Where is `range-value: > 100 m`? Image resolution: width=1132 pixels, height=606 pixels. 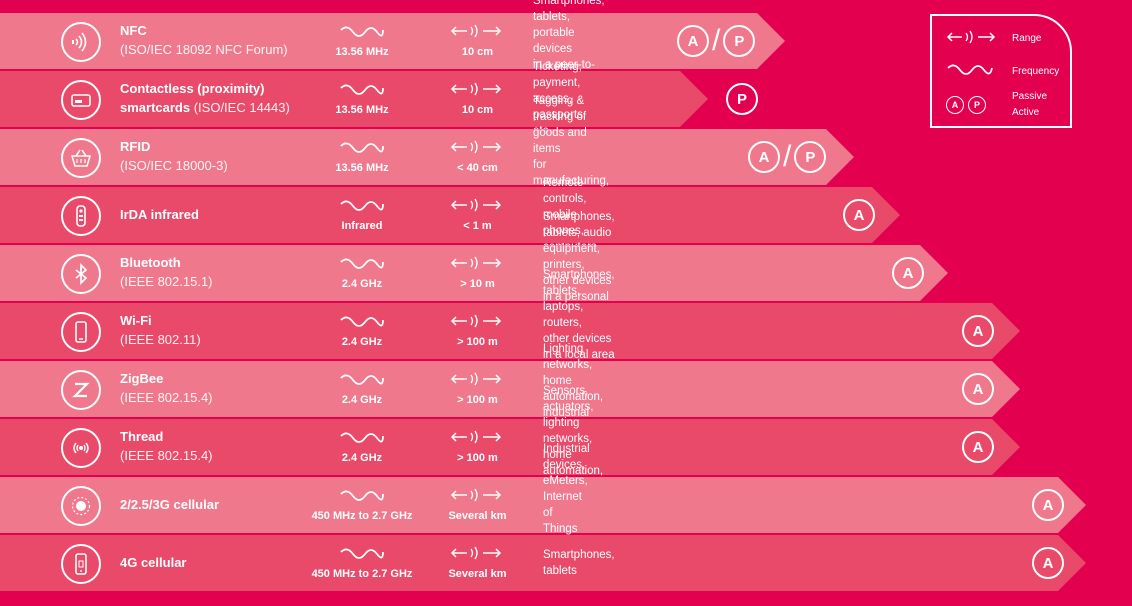
range-value: > 100 m is located at coordinates (477, 400).